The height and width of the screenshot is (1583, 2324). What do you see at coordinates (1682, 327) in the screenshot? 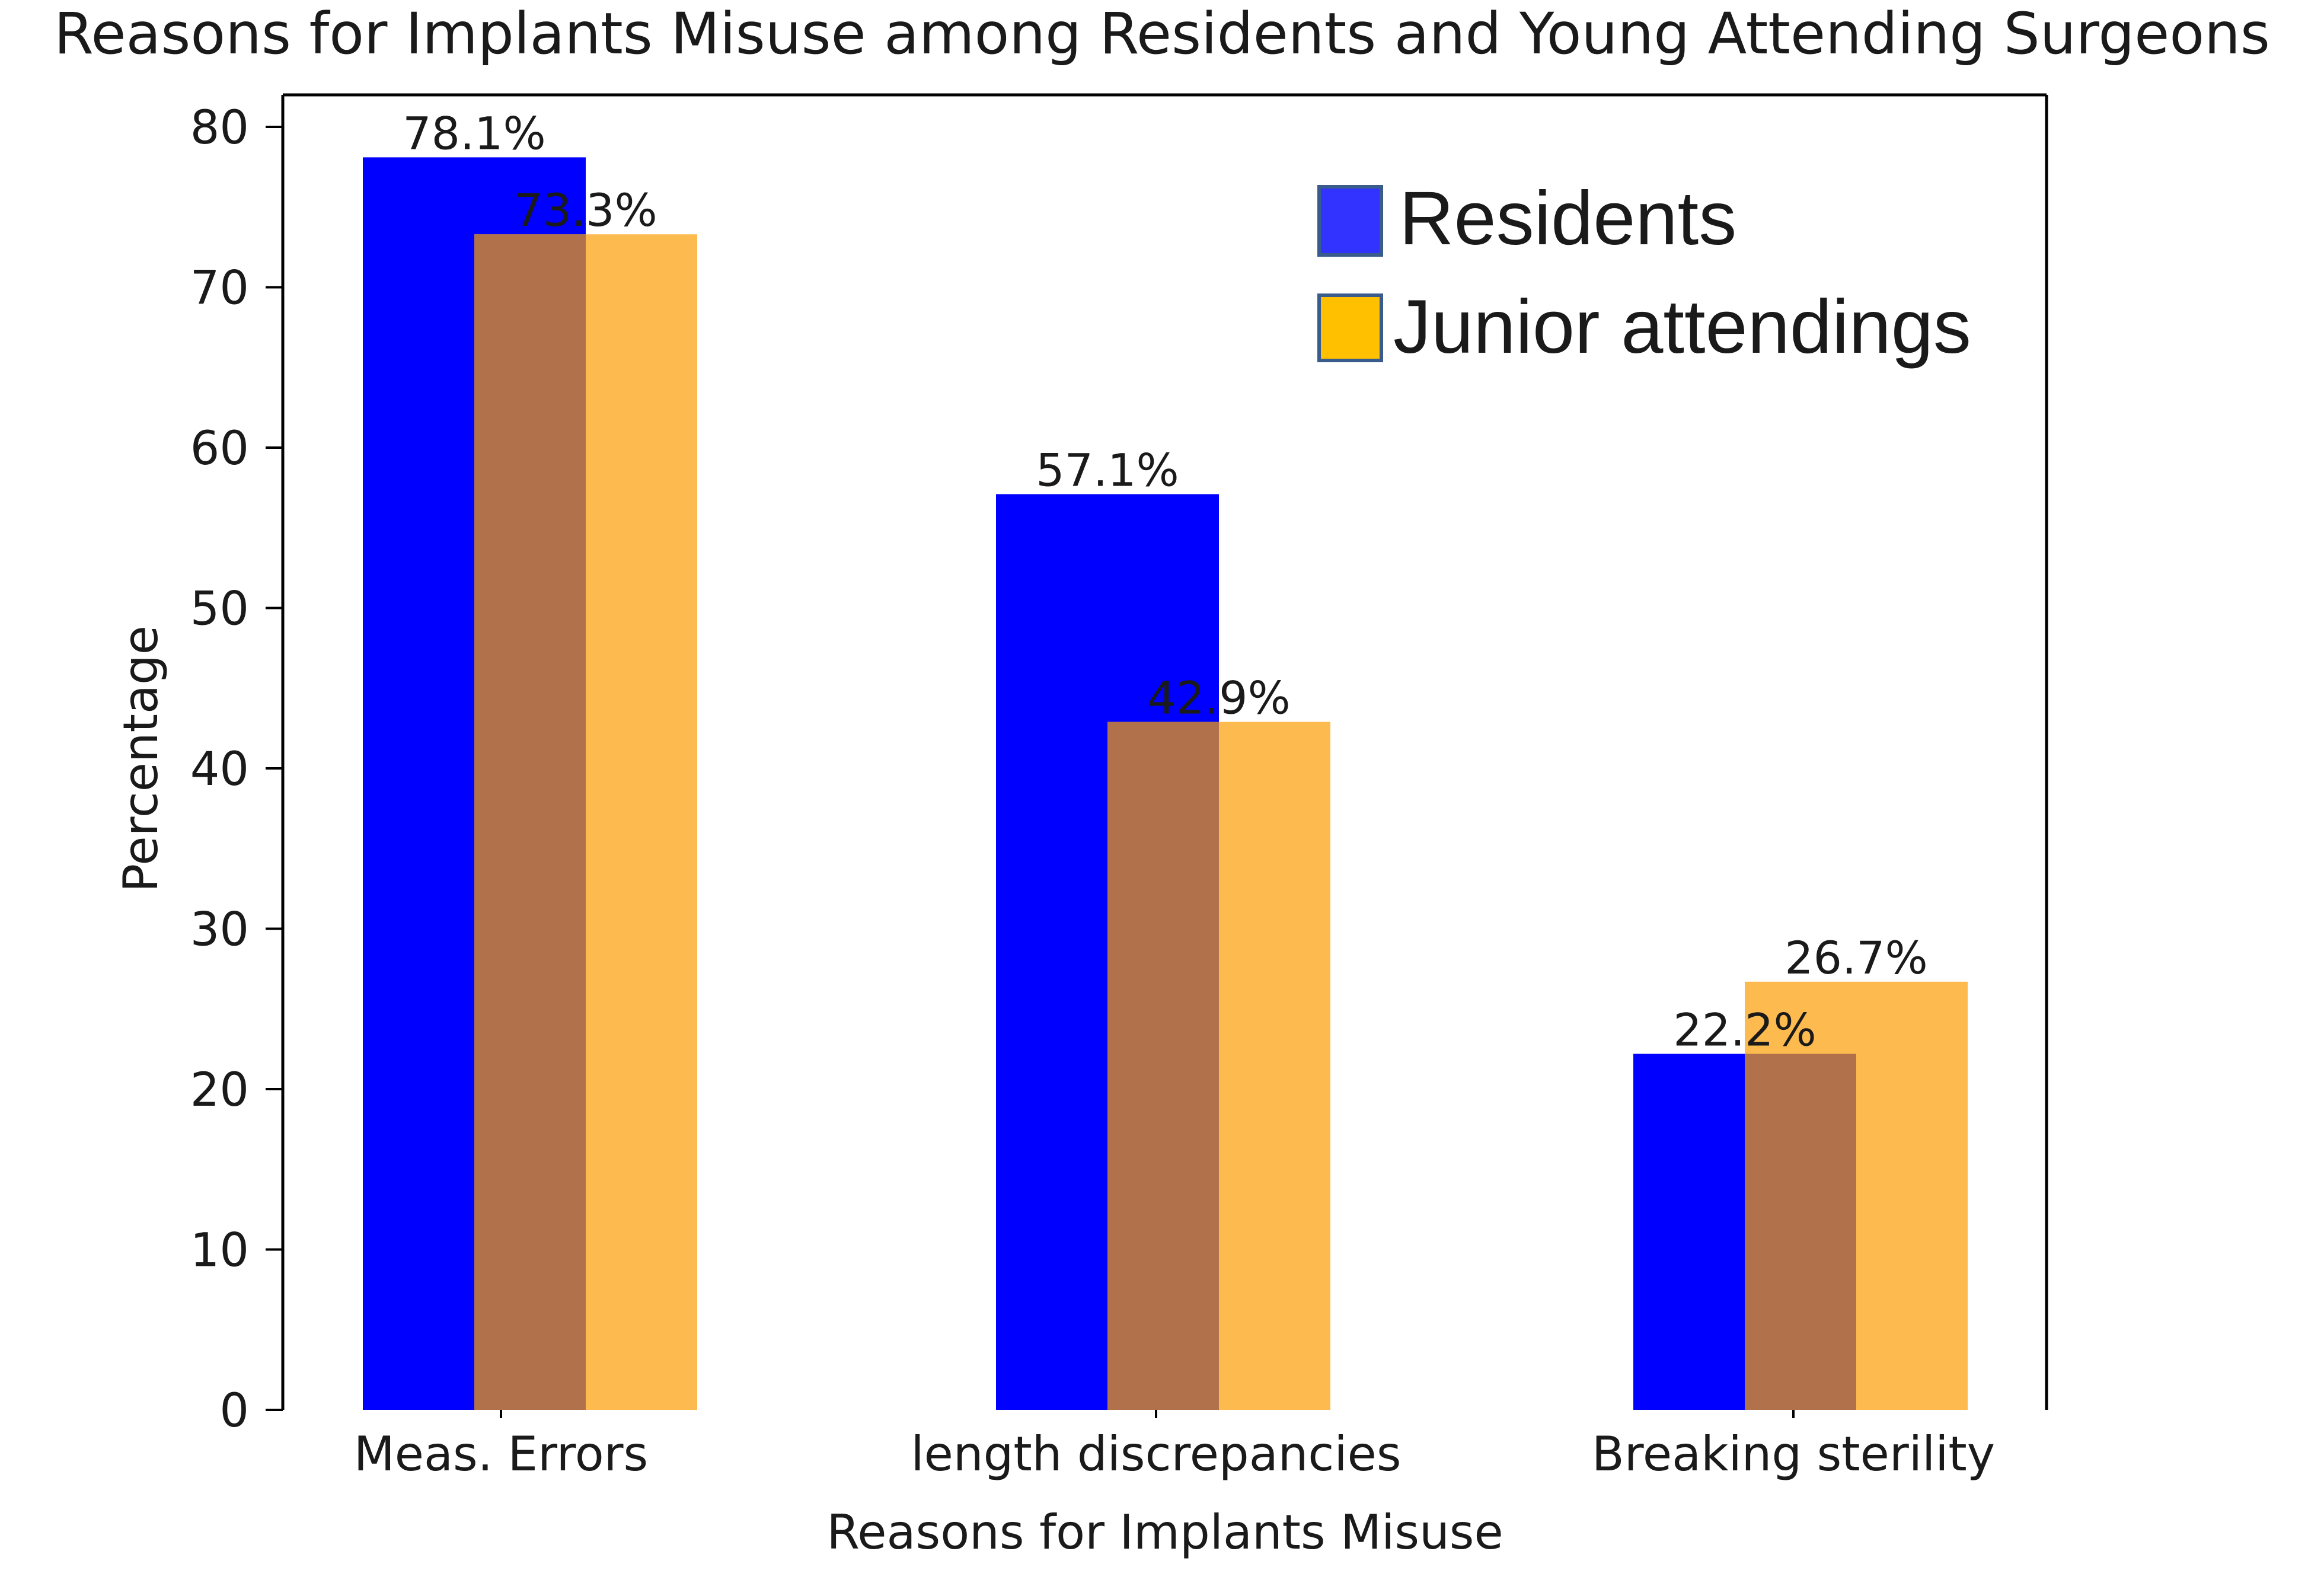
I see `legend-label-junior-attendings: Junior attendings` at bounding box center [1682, 327].